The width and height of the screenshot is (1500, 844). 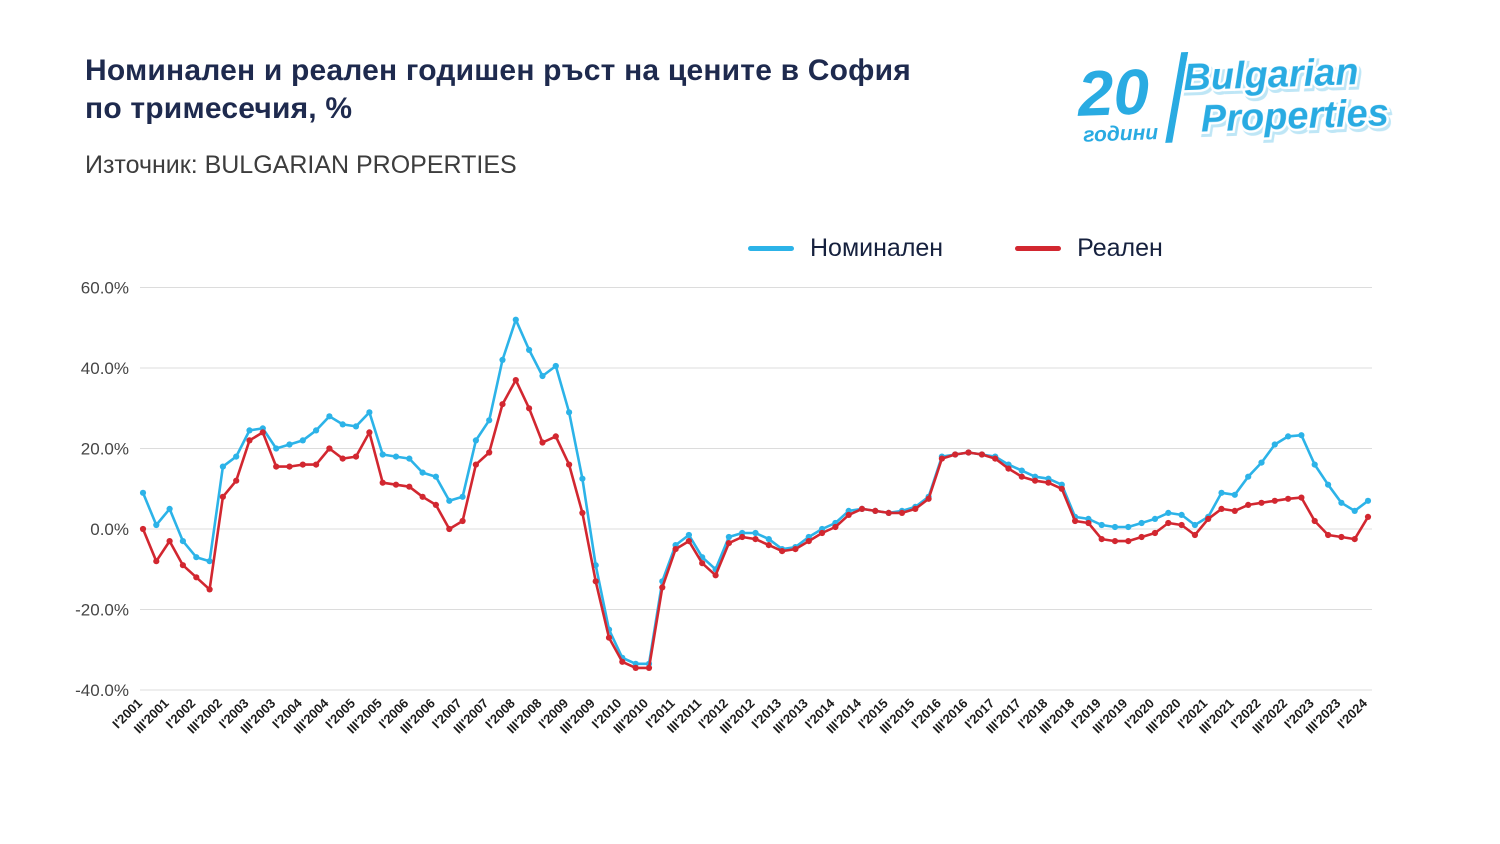 What do you see at coordinates (877, 248) in the screenshot?
I see `nominal-legend-label: Номинален` at bounding box center [877, 248].